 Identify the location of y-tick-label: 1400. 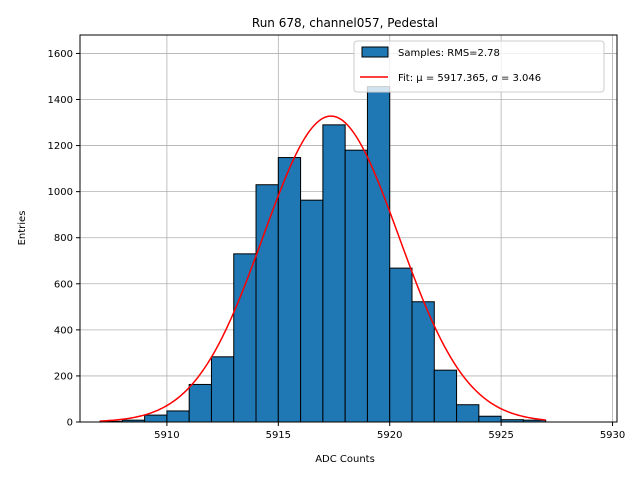
(60, 100).